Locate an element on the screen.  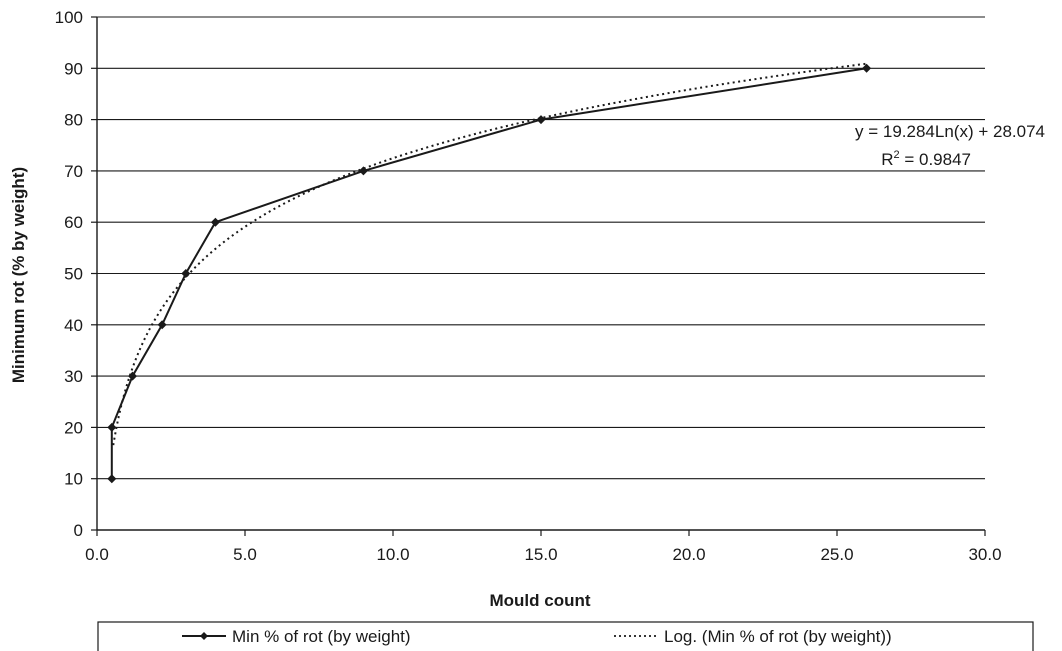
r-squared-prefix: R is located at coordinates (887, 159).